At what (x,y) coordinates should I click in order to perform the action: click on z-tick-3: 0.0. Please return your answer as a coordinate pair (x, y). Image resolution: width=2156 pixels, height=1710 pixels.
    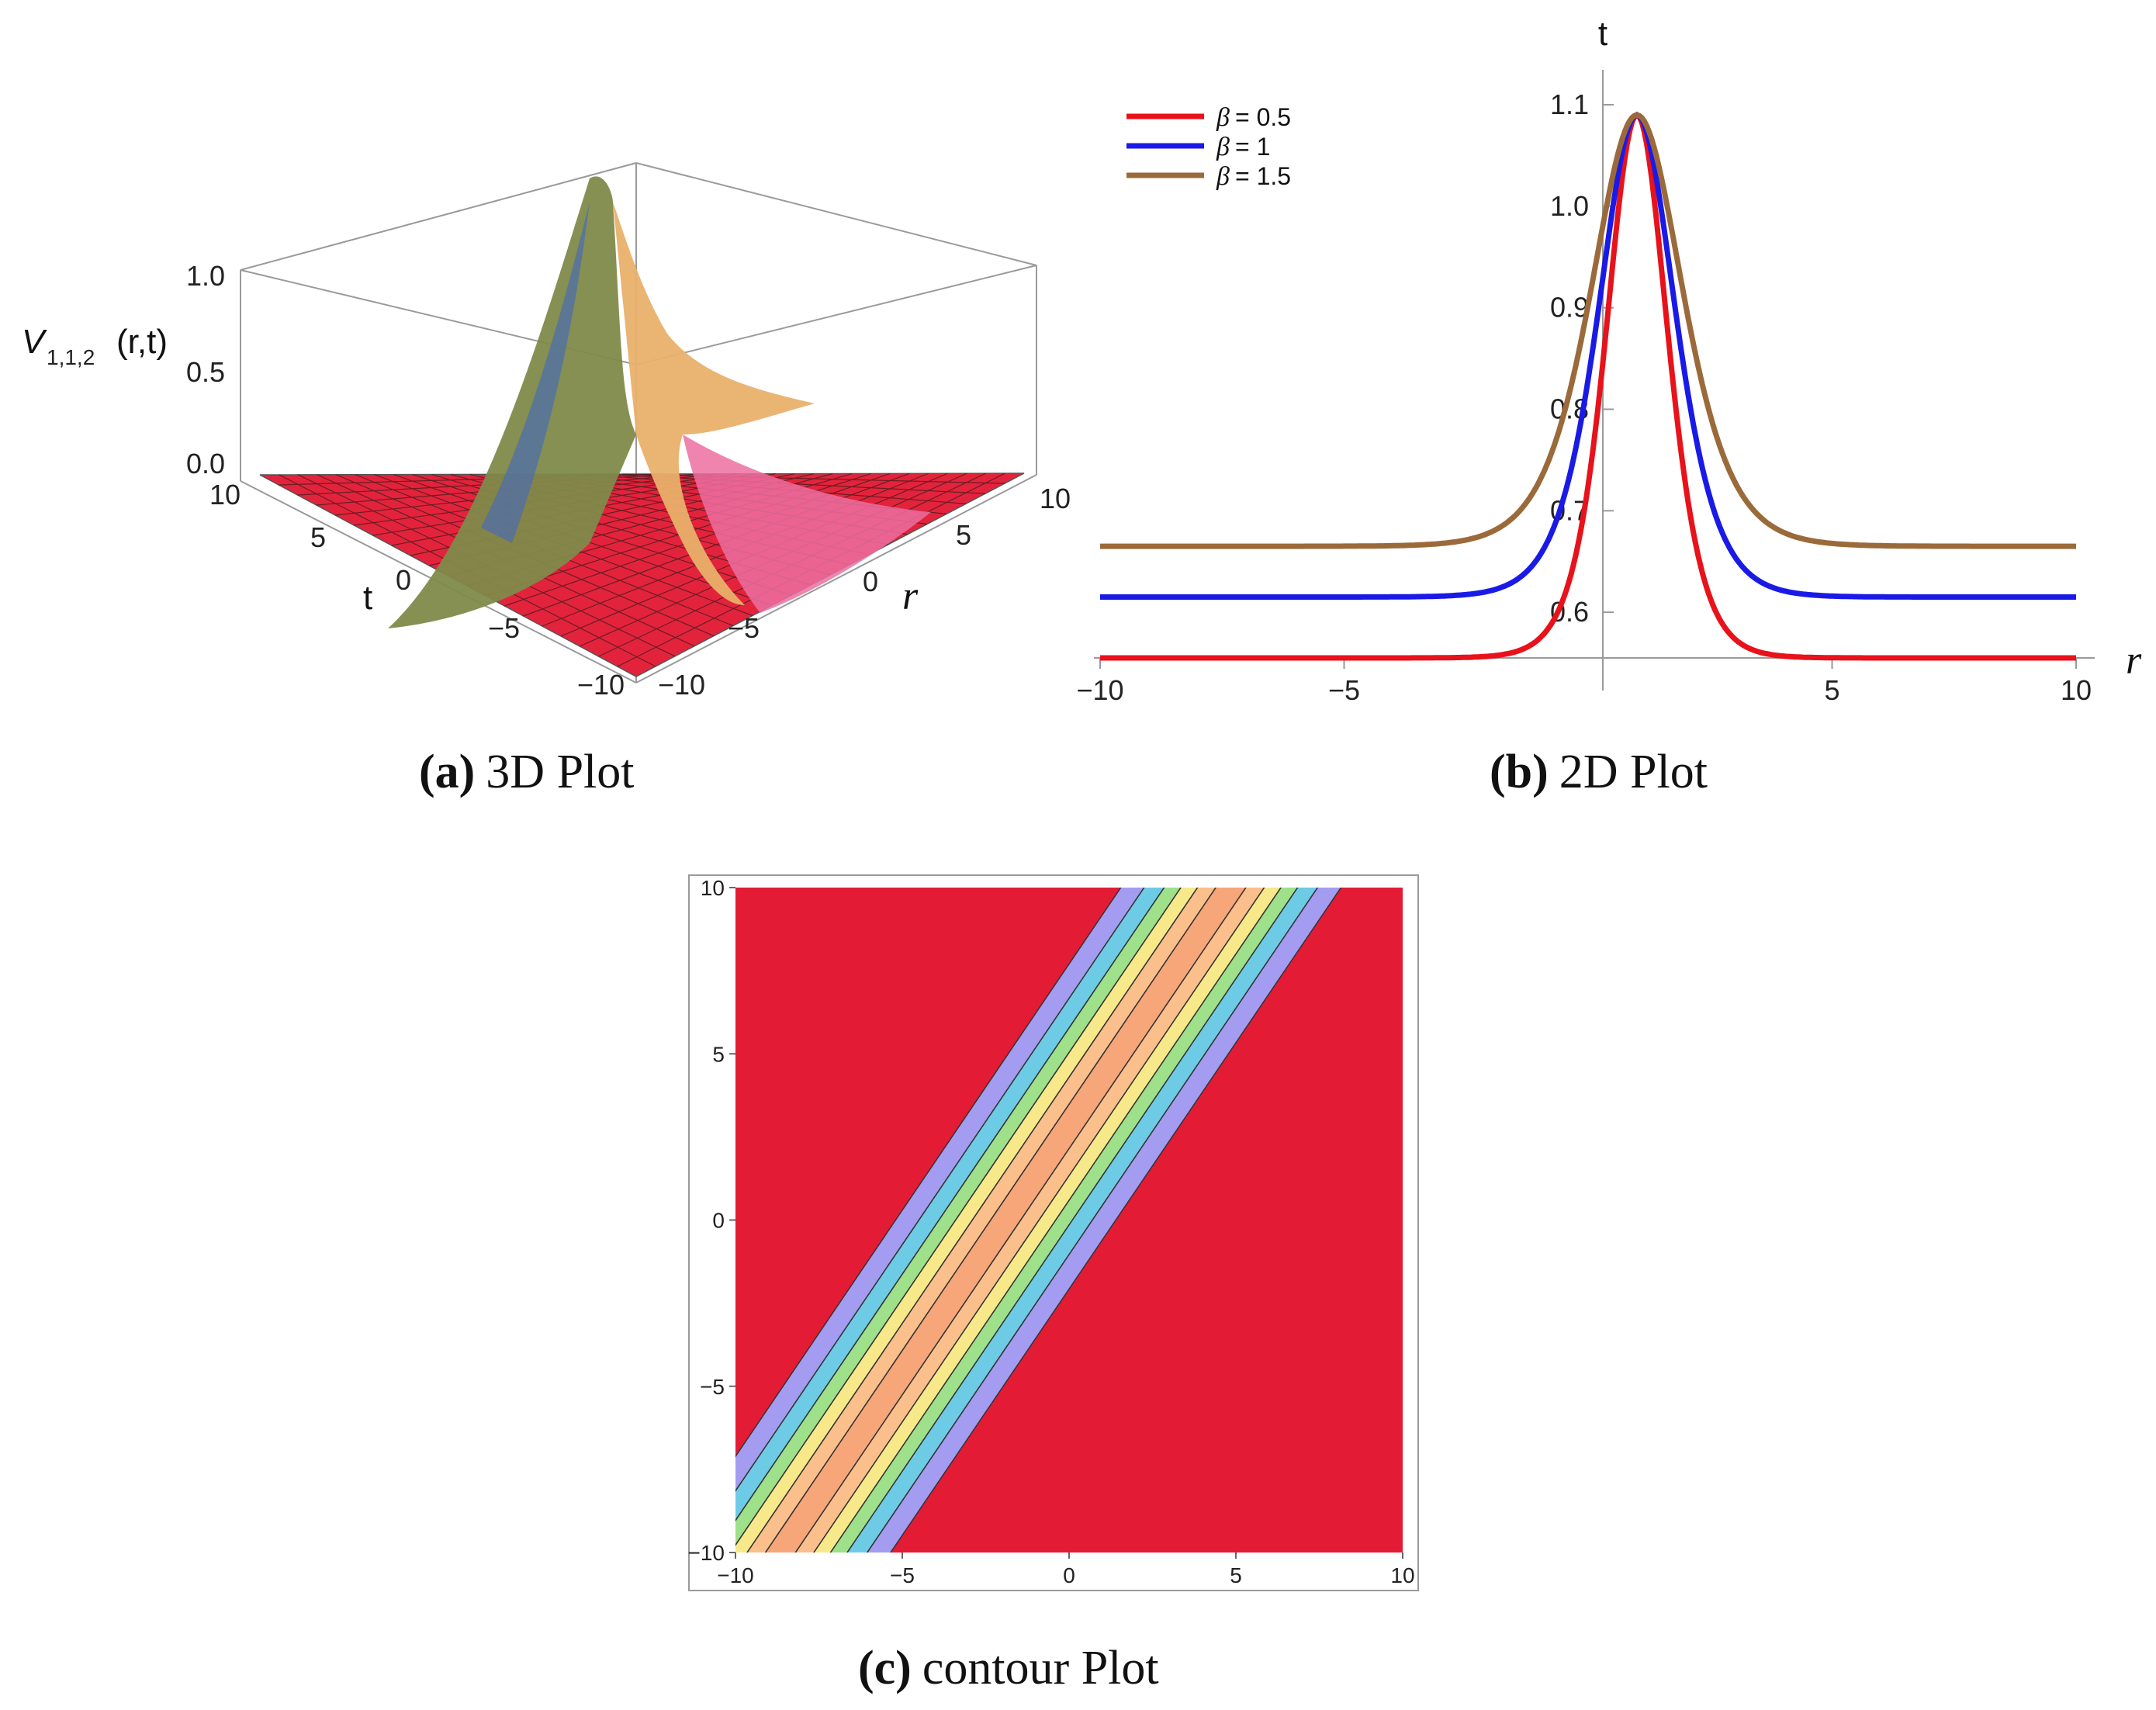
    Looking at the image, I should click on (205, 464).